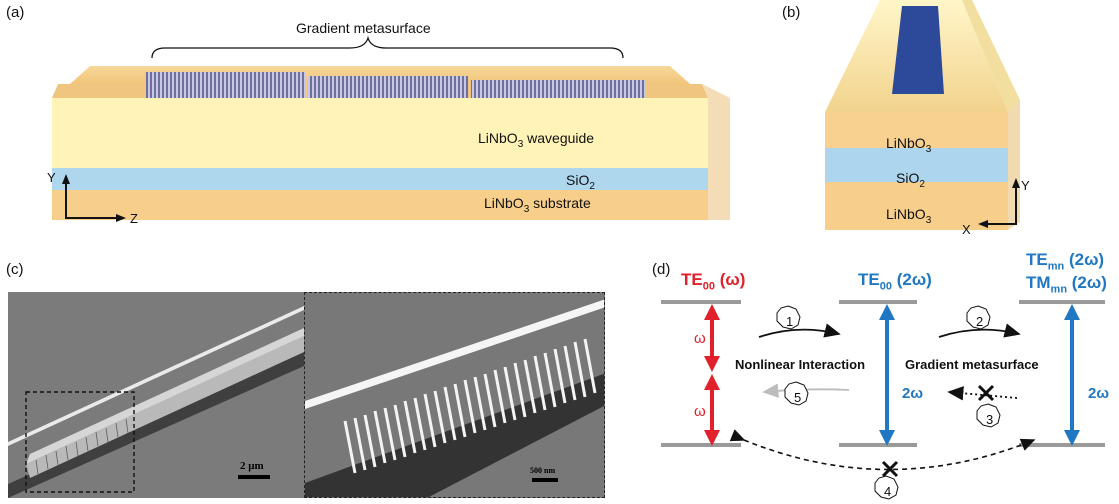 The image size is (1119, 504). I want to click on linbo3-substrate-layer, so click(380, 205).